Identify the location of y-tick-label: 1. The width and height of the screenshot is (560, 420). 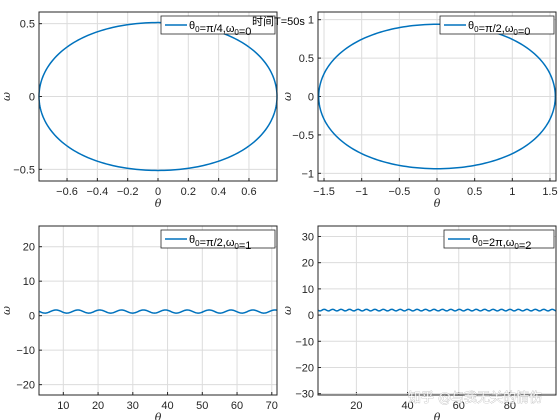
(311, 21).